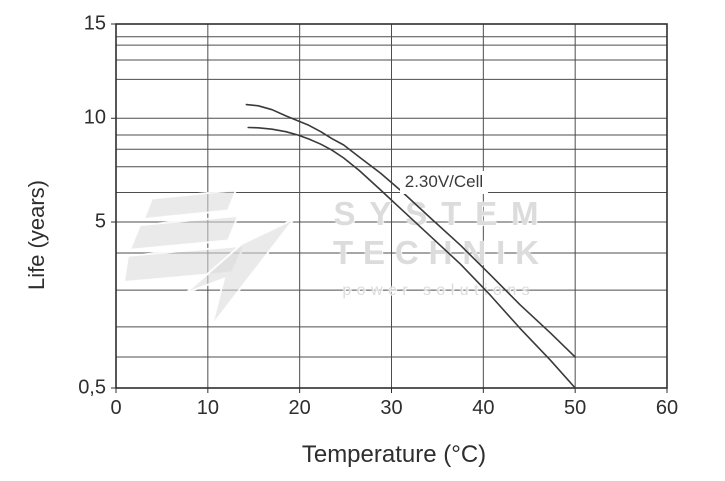 Image resolution: width=725 pixels, height=481 pixels. I want to click on x-axis-title: Temperature (°C), so click(394, 454).